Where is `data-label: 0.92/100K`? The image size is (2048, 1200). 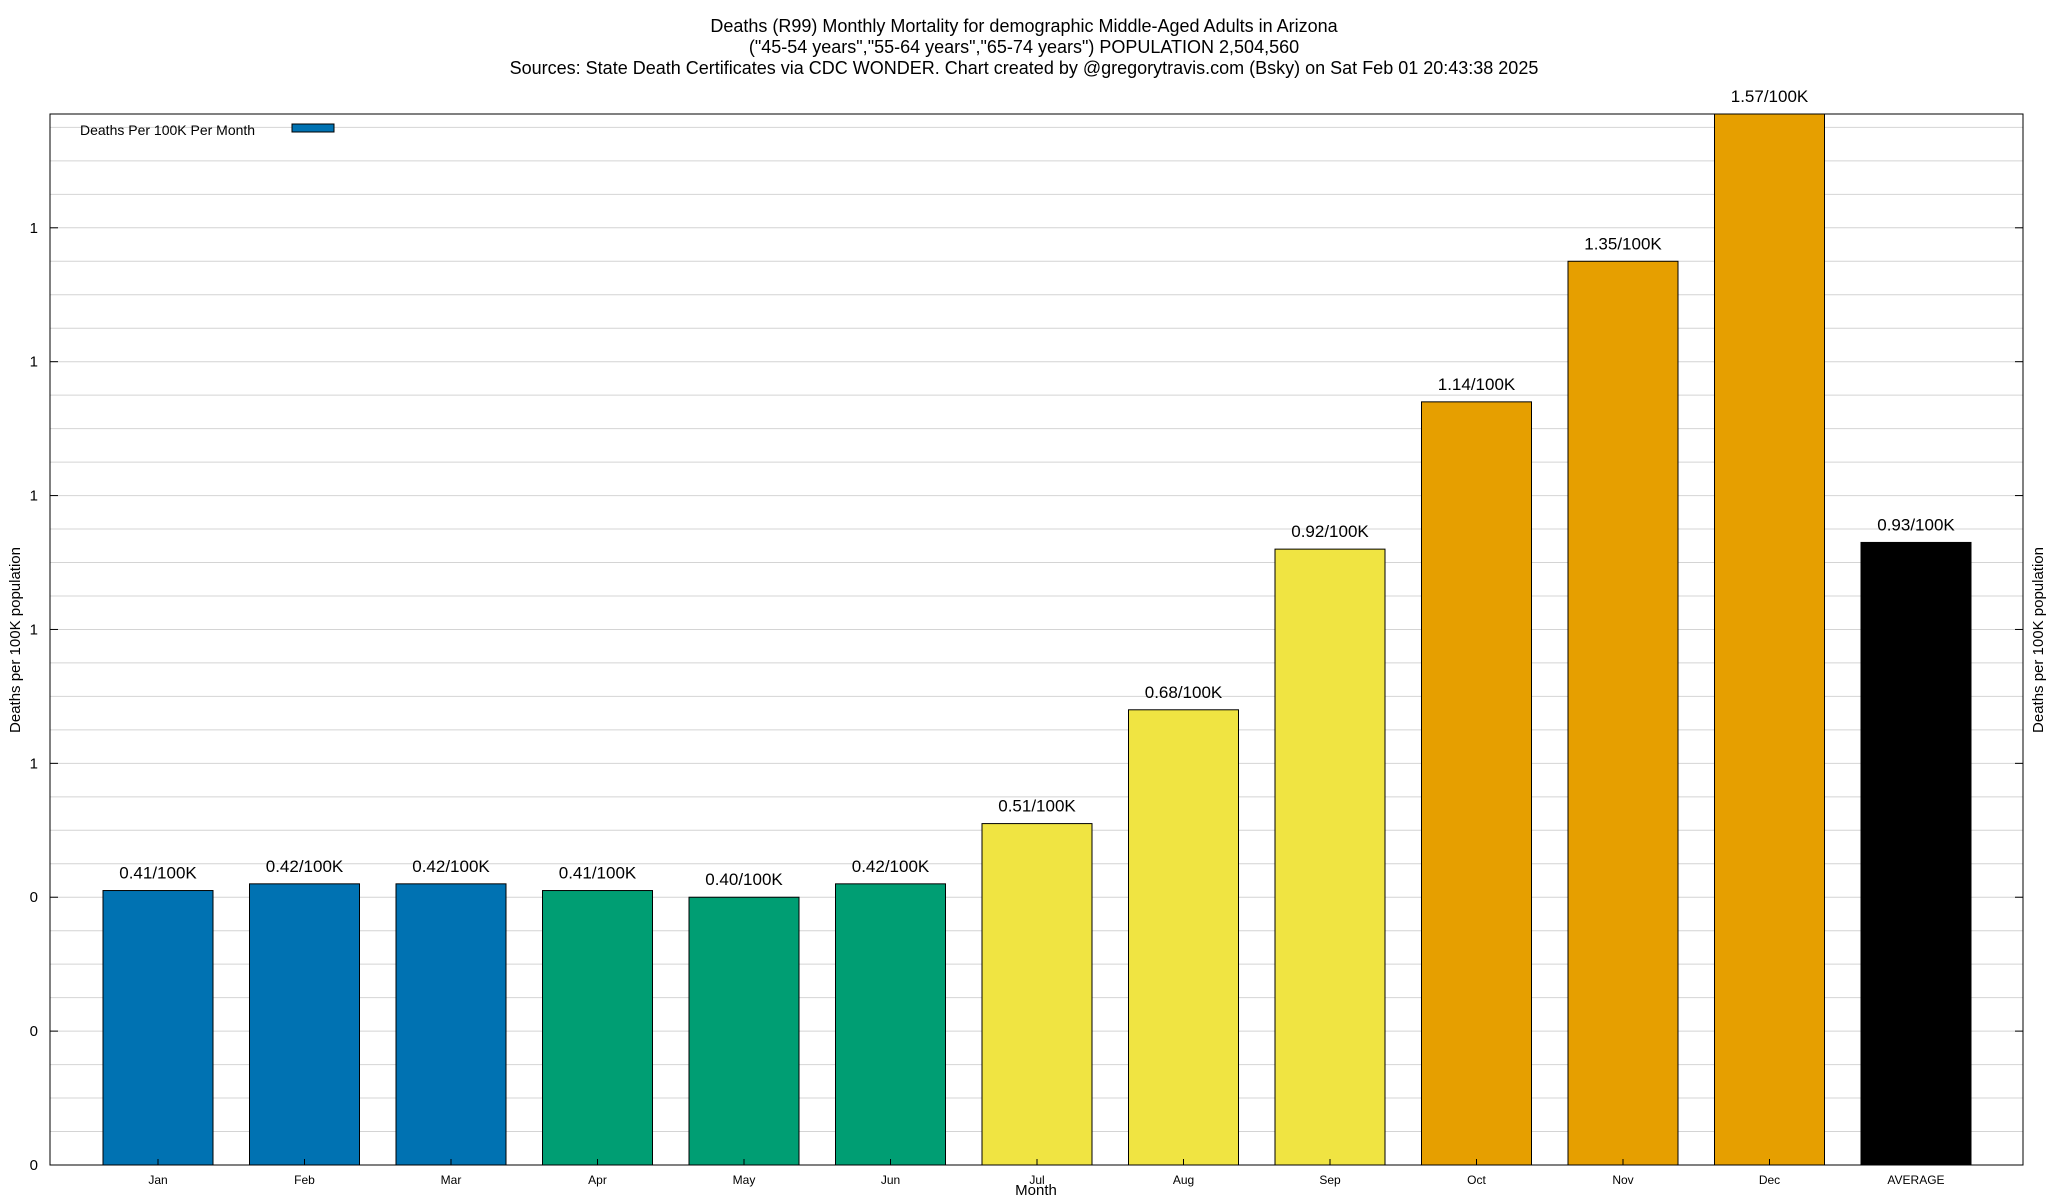 data-label: 0.92/100K is located at coordinates (1330, 531).